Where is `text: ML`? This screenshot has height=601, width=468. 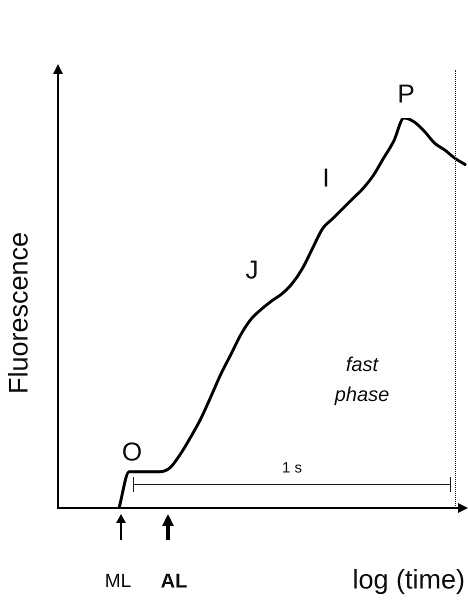 text: ML is located at coordinates (118, 582).